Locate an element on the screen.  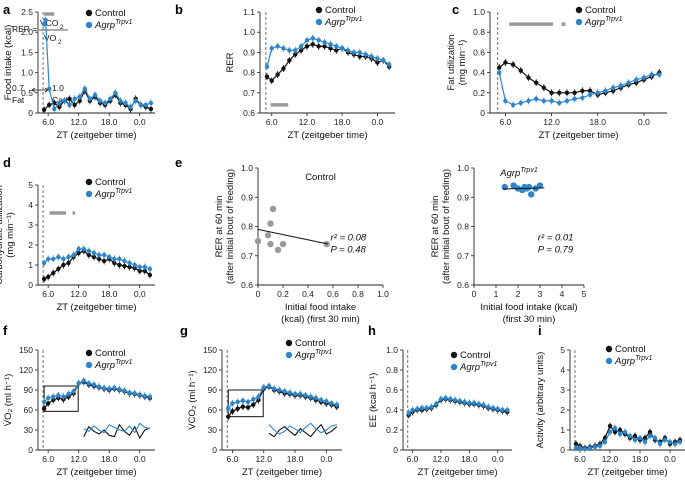
x-tick-label: 0.6 is located at coordinates (333, 294).